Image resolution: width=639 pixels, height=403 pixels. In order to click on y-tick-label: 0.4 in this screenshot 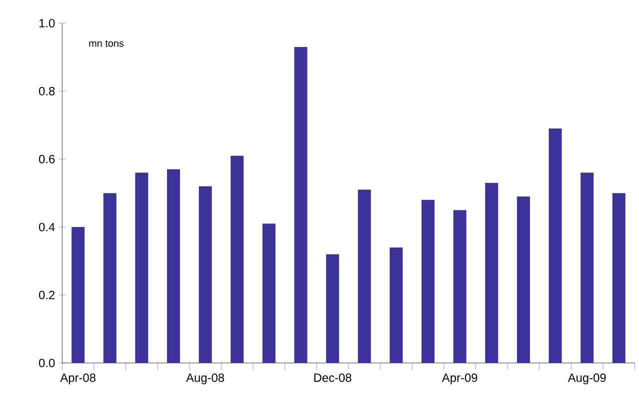, I will do `click(47, 227)`.